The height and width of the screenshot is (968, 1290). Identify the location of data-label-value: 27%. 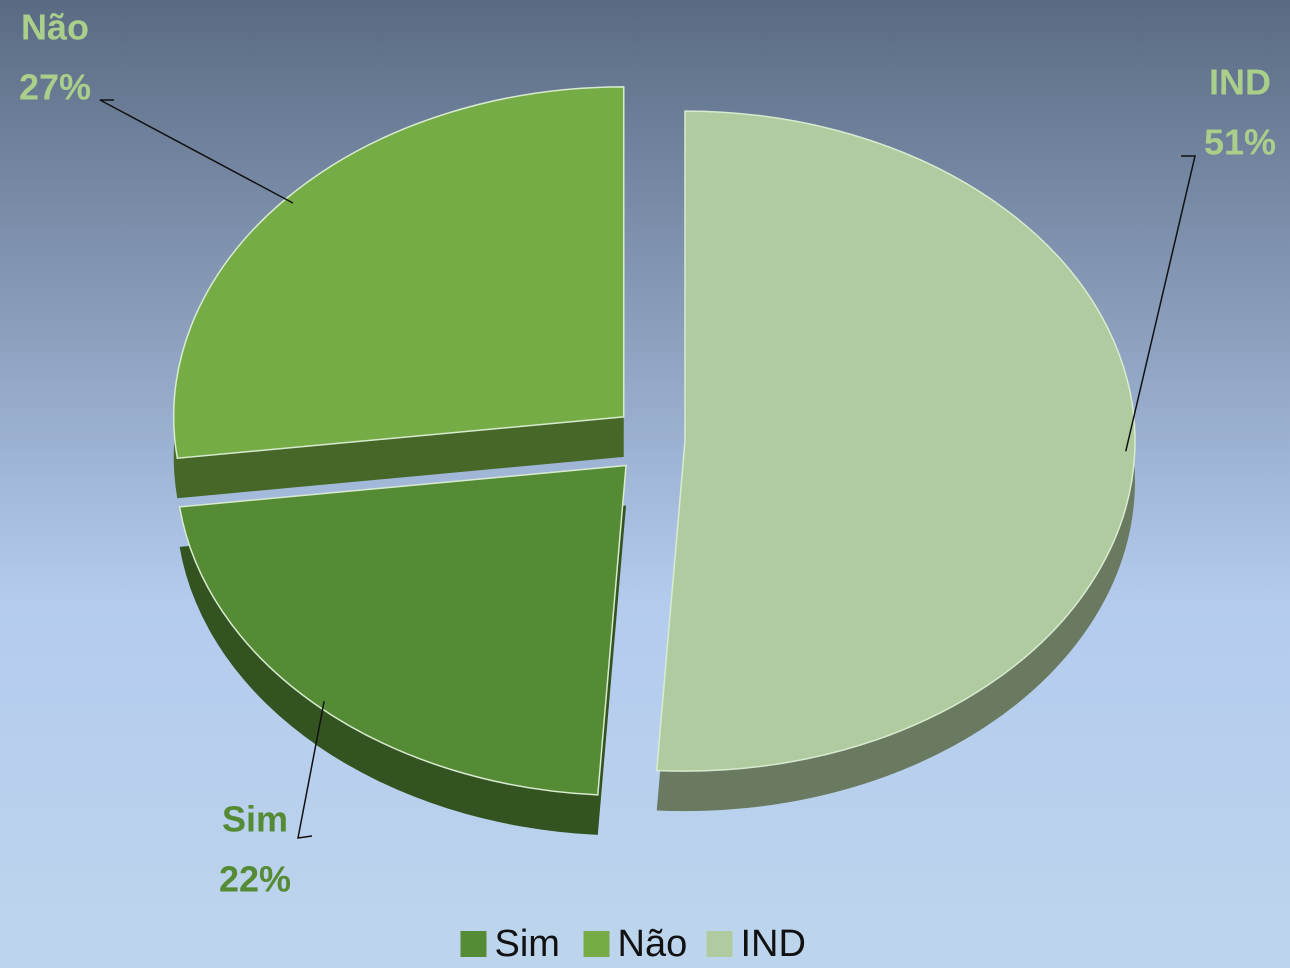
(55, 87).